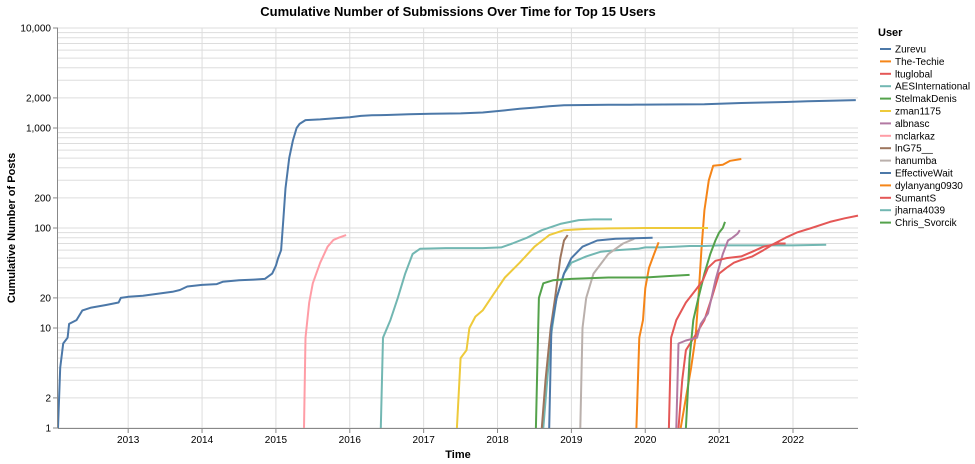 Image resolution: width=975 pixels, height=464 pixels. I want to click on legend-label: The-Techie, so click(920, 62).